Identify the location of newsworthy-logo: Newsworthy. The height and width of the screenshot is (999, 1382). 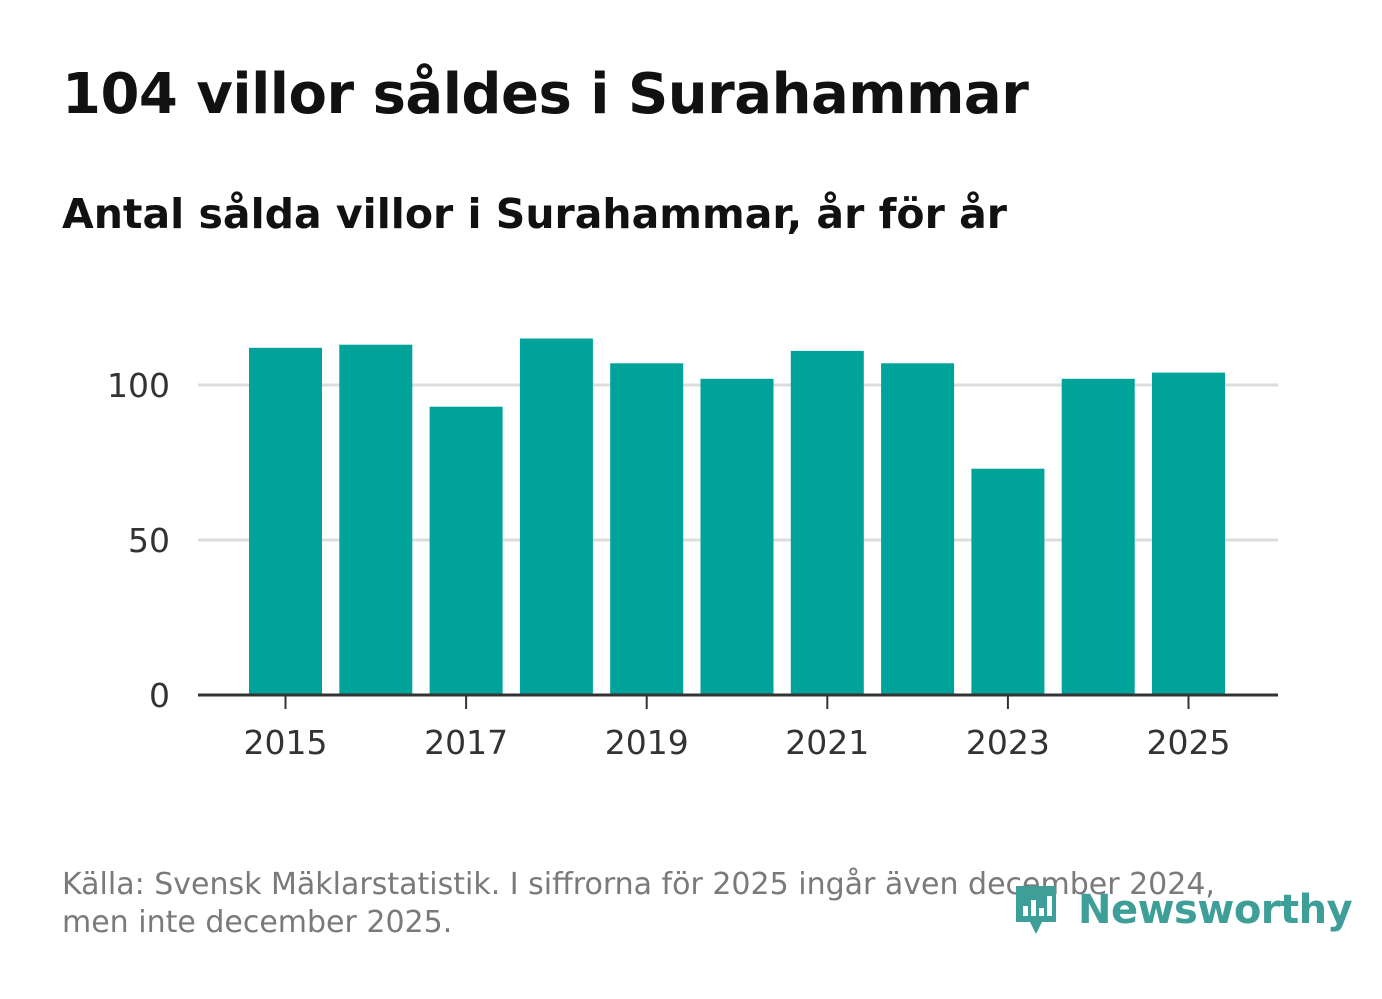
(1182, 910).